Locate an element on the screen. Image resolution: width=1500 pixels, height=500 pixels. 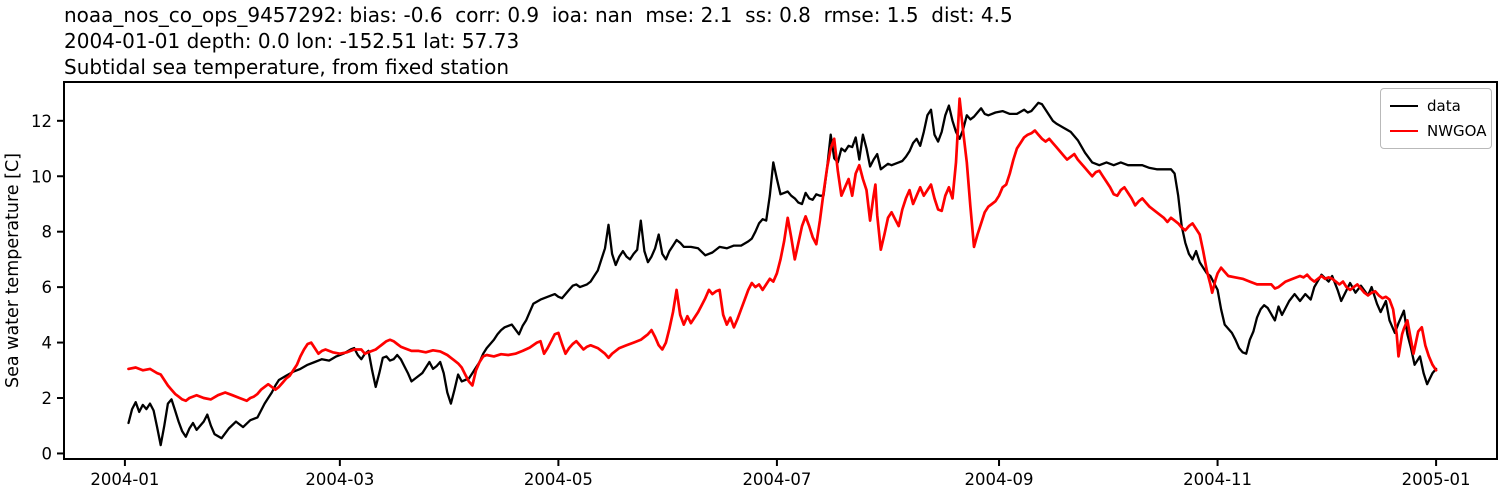
x-tick-label: 2004-05 is located at coordinates (558, 479).